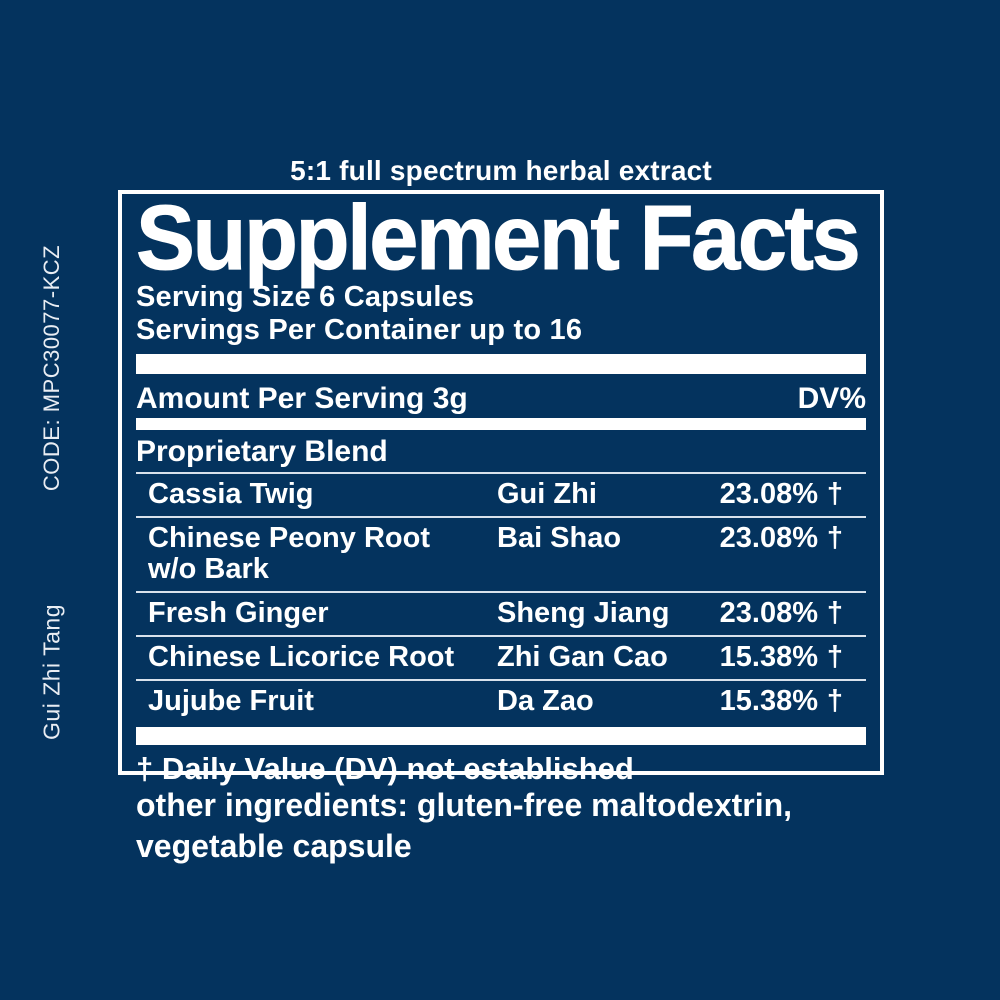 This screenshot has width=1000, height=1000. Describe the element at coordinates (51, 368) in the screenshot. I see `label-code-vertical-text: CODE: MPC30077-KCZ` at that location.